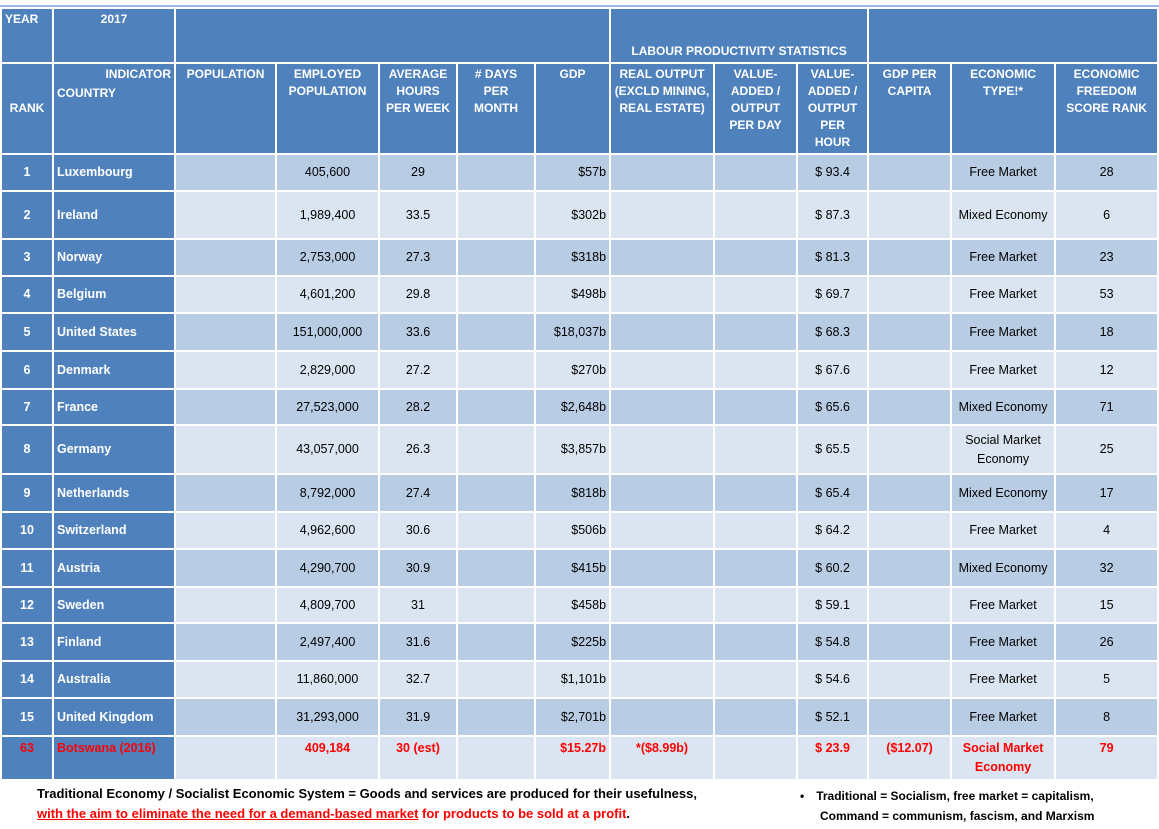 This screenshot has height=829, width=1159. What do you see at coordinates (27, 257) in the screenshot?
I see `rank-cell: 3` at bounding box center [27, 257].